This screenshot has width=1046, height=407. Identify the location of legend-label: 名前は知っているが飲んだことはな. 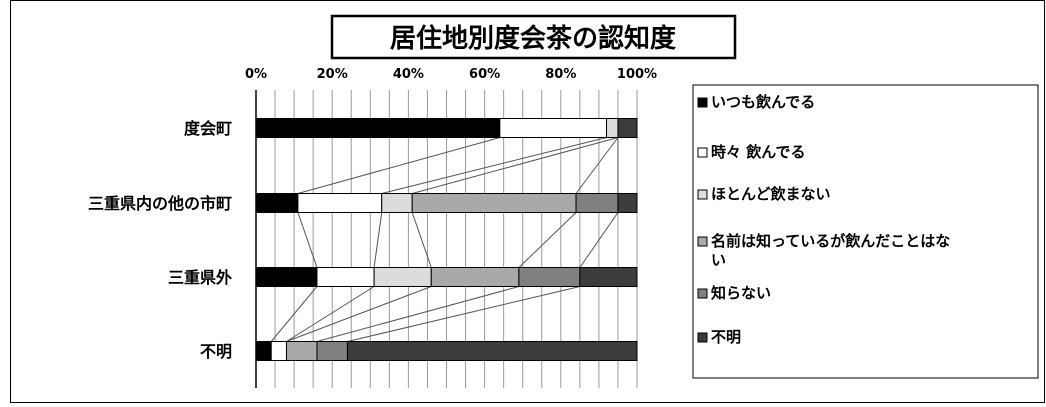
(830, 241).